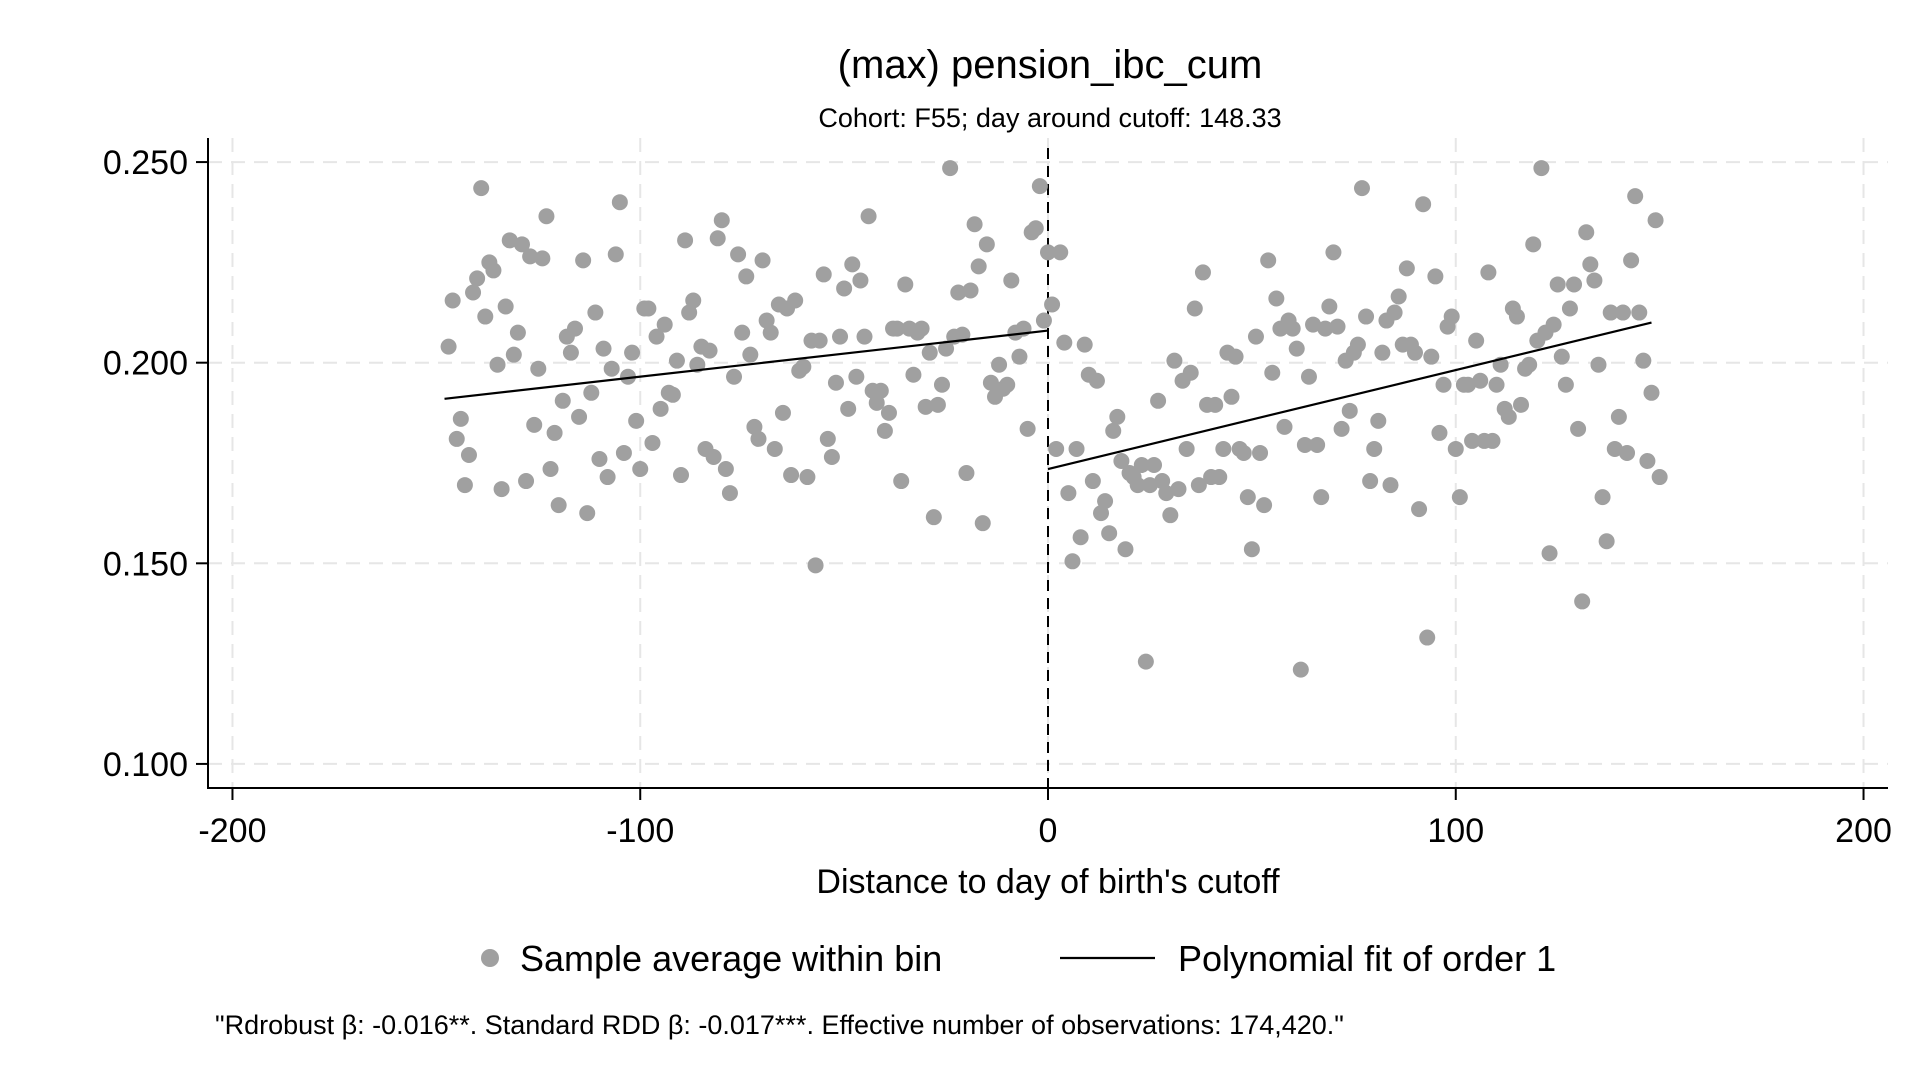  I want to click on y-tick-label: 0.250, so click(145, 163).